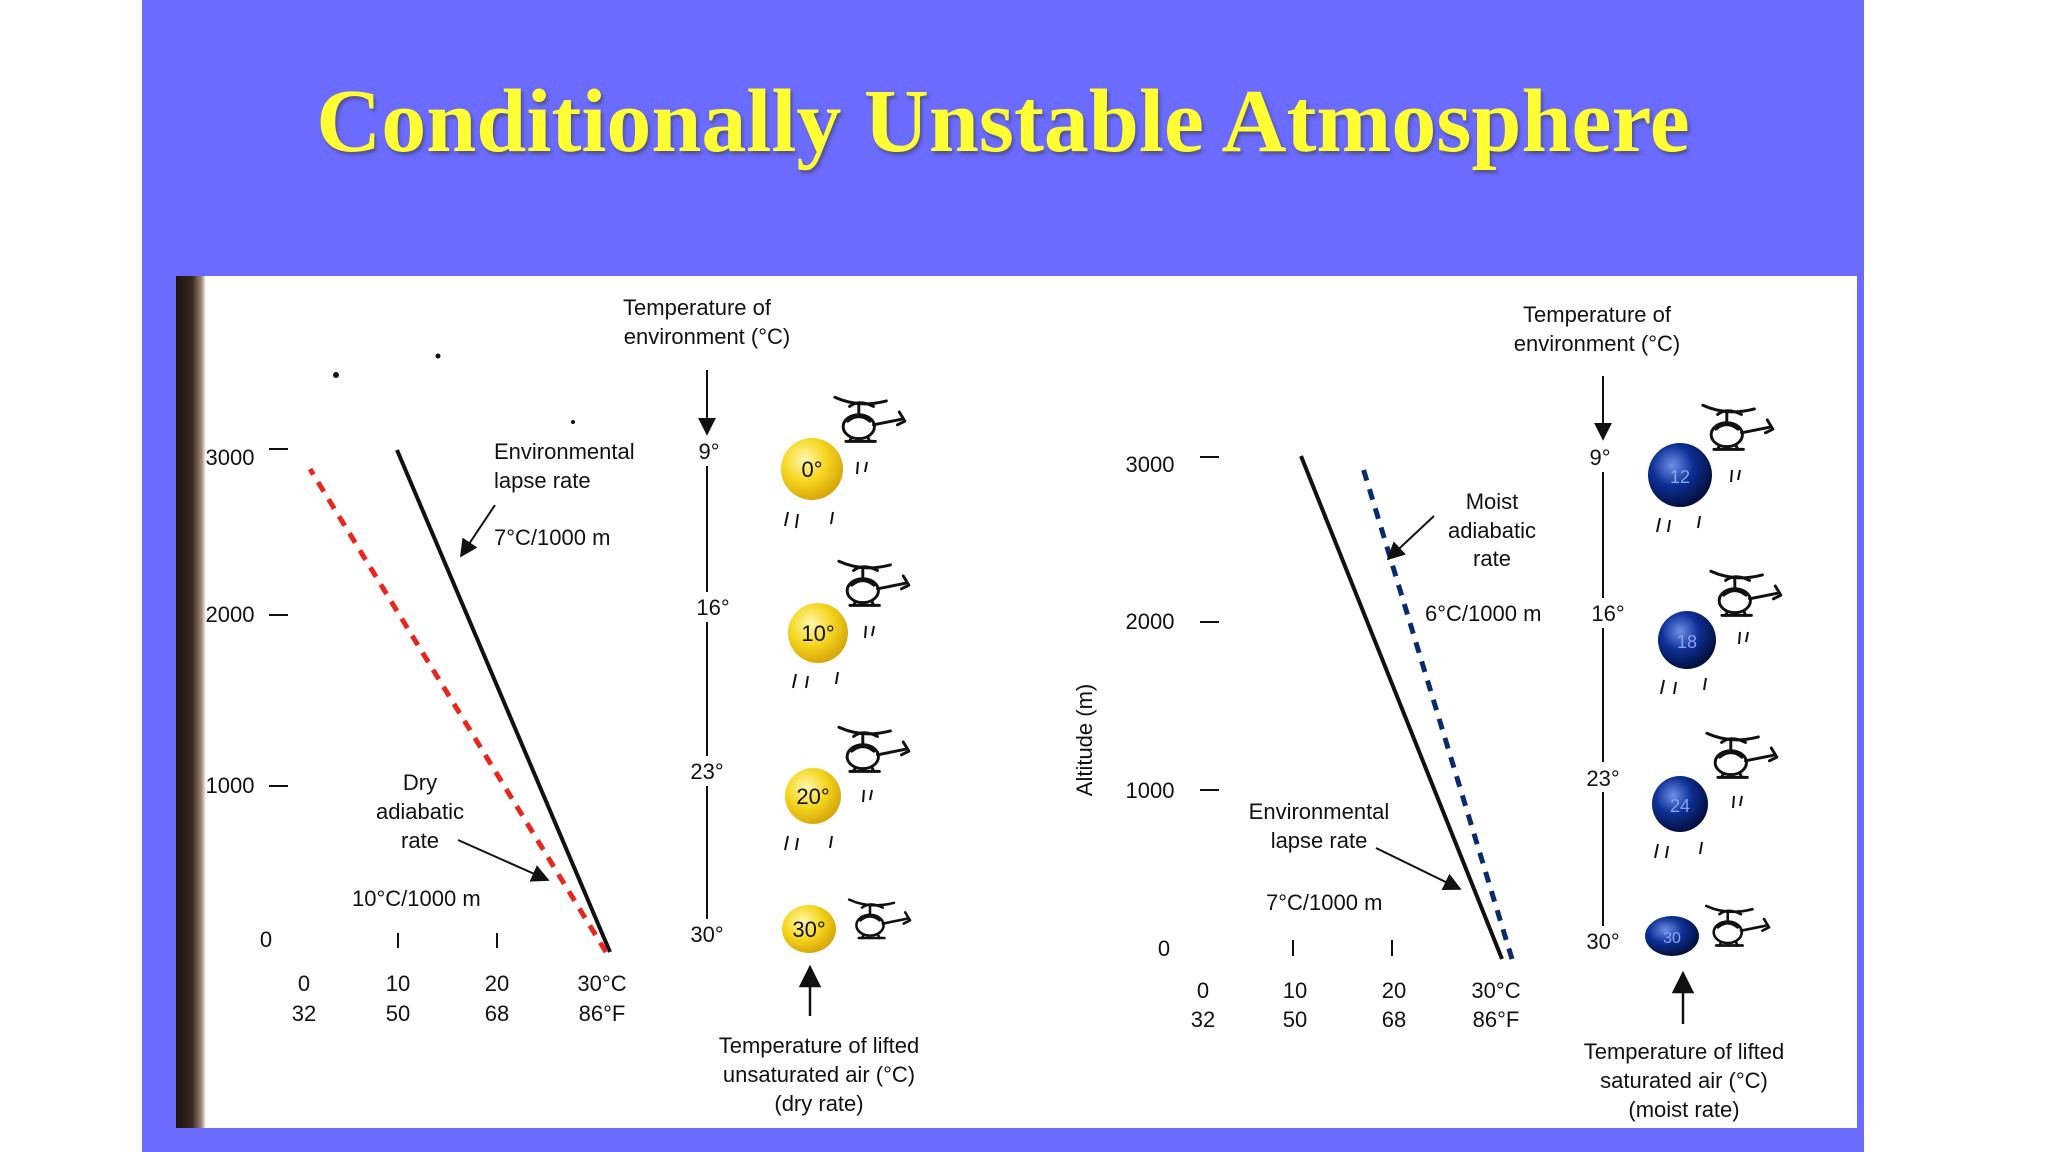 The width and height of the screenshot is (2048, 1152). What do you see at coordinates (1324, 902) in the screenshot?
I see `right-env-rate: 7°C/1000 m` at bounding box center [1324, 902].